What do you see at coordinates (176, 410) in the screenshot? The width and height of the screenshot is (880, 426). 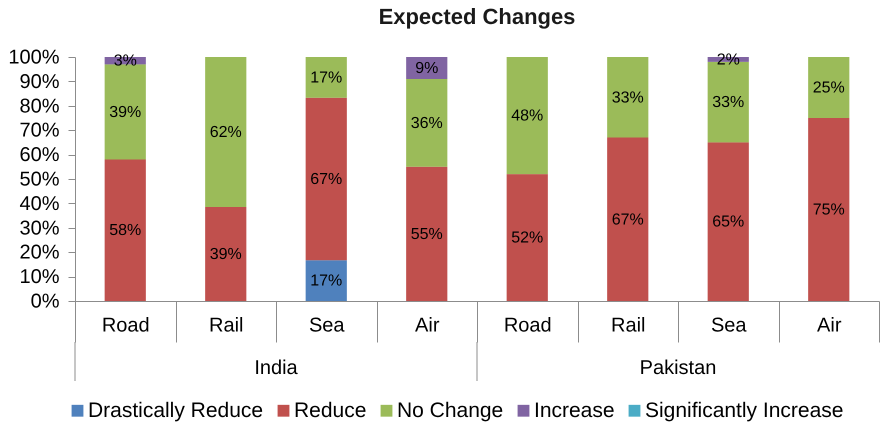 I see `legend-label: Drastically Reduce` at bounding box center [176, 410].